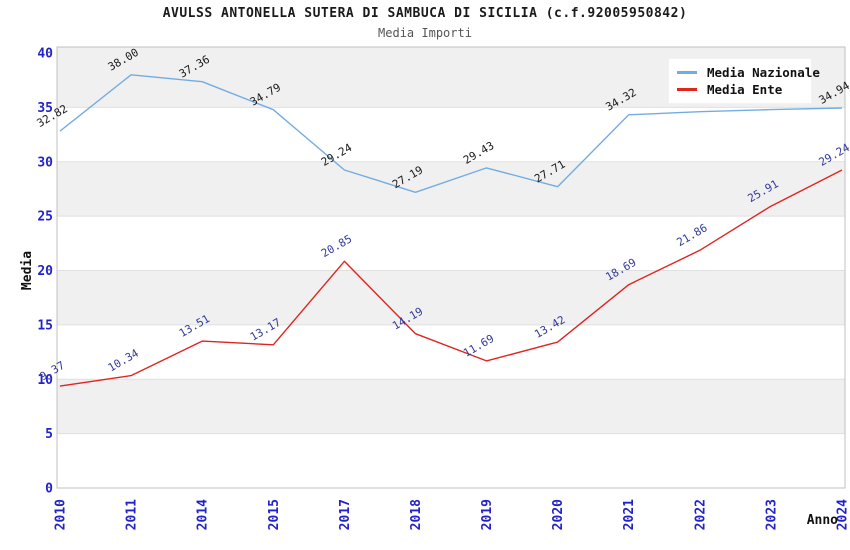  I want to click on media-ente-line-swatch, so click(687, 89).